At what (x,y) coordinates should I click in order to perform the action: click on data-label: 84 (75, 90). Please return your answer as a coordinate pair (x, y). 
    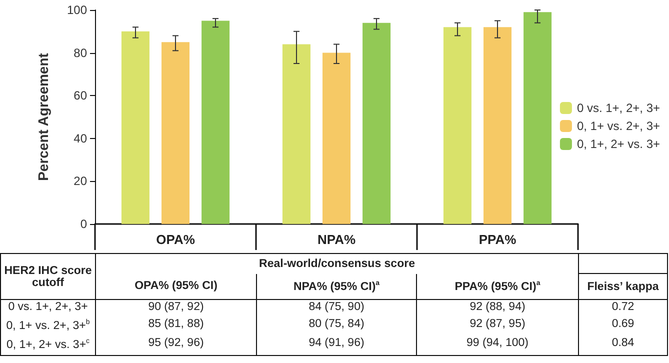
    Looking at the image, I should click on (336, 307).